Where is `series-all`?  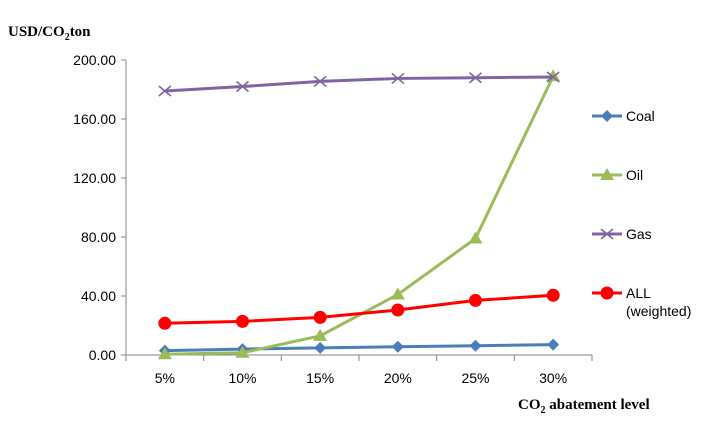 series-all is located at coordinates (359, 309).